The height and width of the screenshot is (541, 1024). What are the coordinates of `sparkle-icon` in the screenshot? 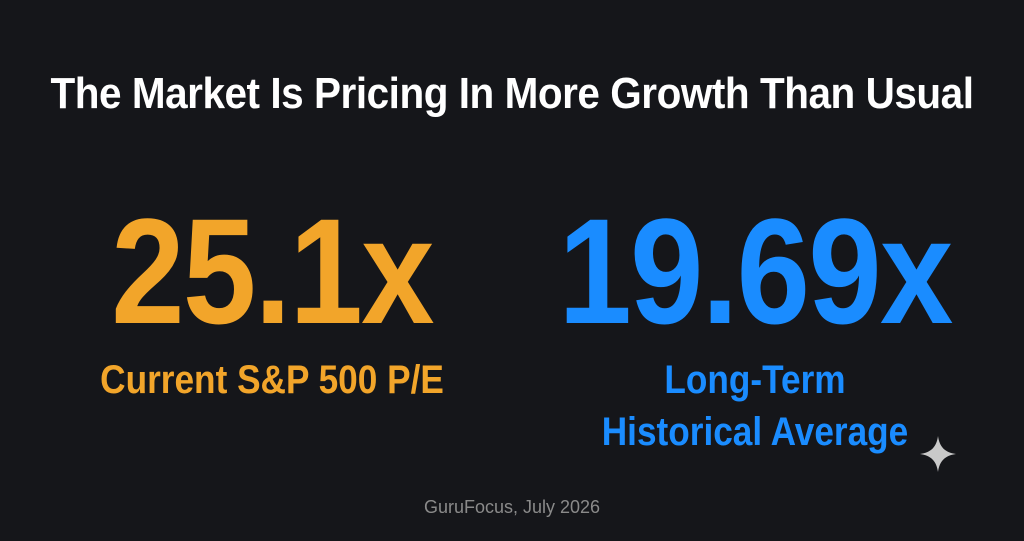 It's located at (938, 454).